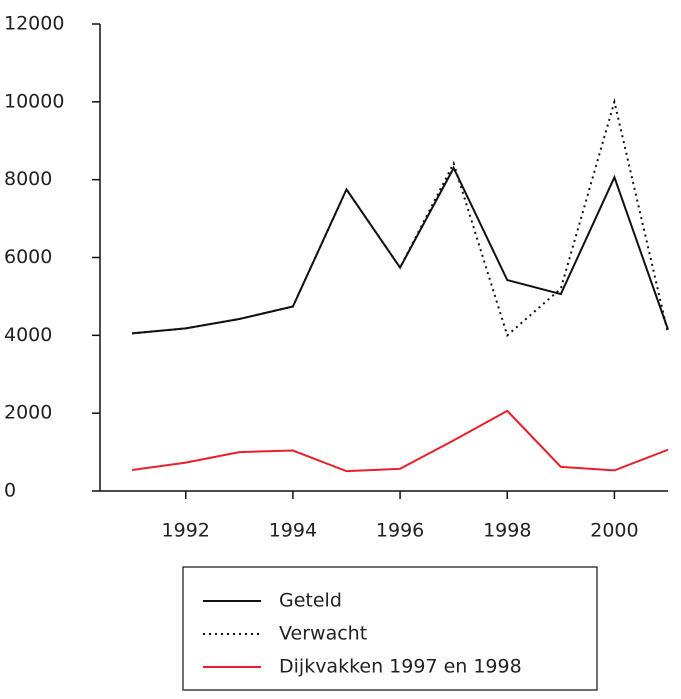 The image size is (681, 699). Describe the element at coordinates (293, 531) in the screenshot. I see `x-tick-label: 1994` at that location.